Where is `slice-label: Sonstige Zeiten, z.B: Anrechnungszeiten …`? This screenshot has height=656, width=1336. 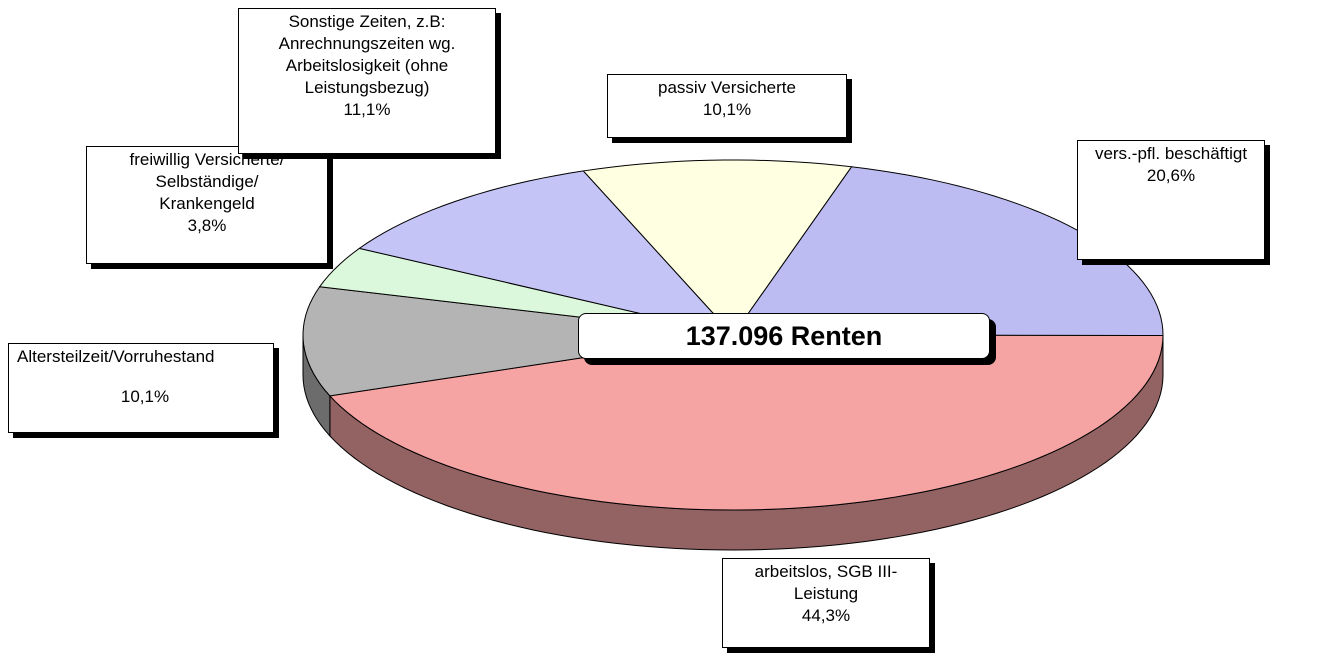
slice-label: Sonstige Zeiten, z.B: Anrechnungszeiten … is located at coordinates (367, 81).